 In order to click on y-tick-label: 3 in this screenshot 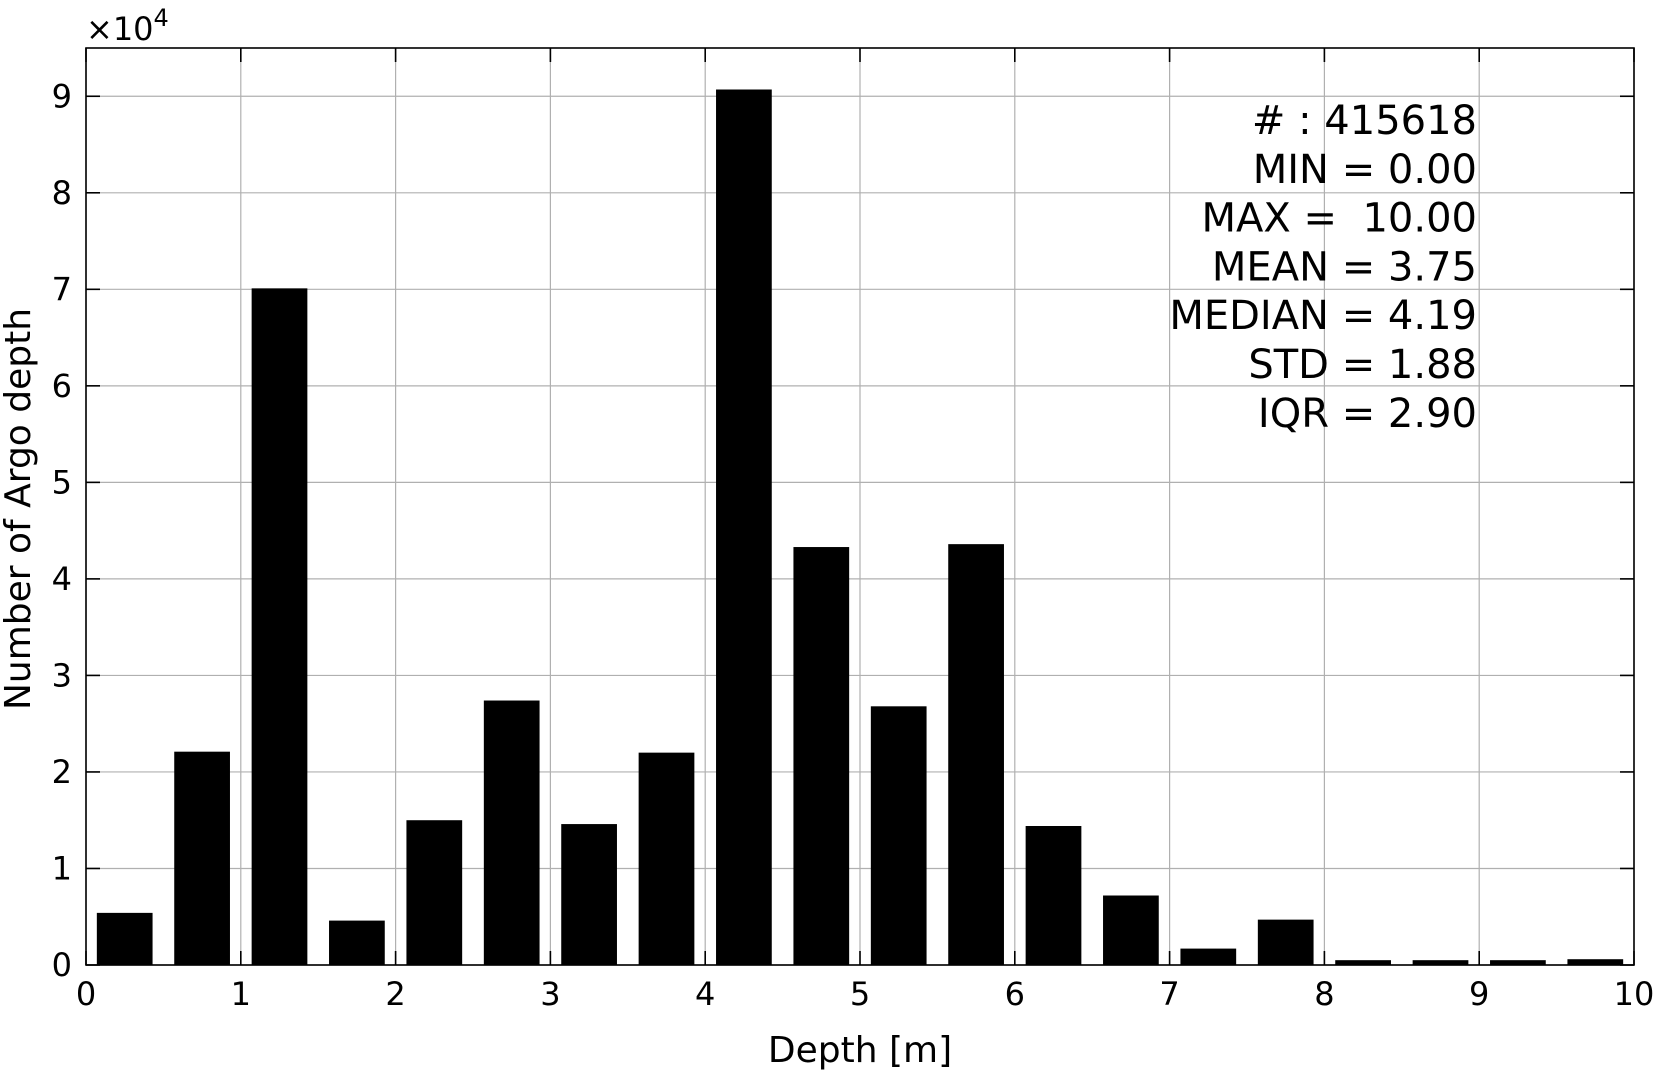, I will do `click(62, 675)`.